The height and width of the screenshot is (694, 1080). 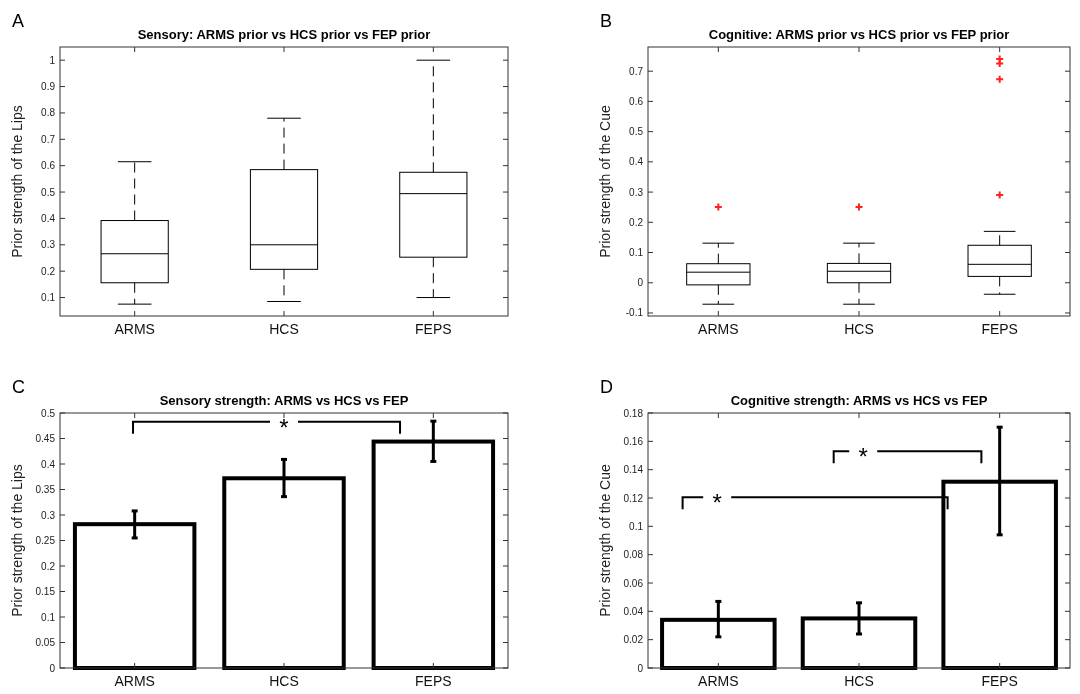 I want to click on y-tick-label: 0.14, so click(x=633, y=470).